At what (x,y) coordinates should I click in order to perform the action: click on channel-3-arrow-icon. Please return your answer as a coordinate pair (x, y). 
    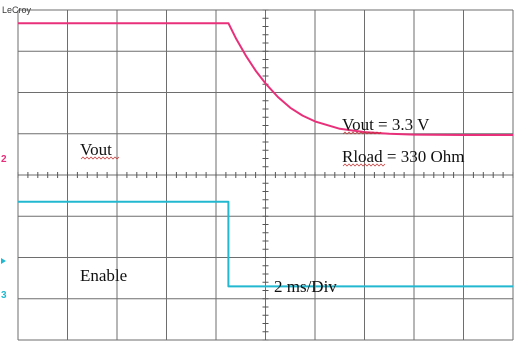
    Looking at the image, I should click on (3, 261).